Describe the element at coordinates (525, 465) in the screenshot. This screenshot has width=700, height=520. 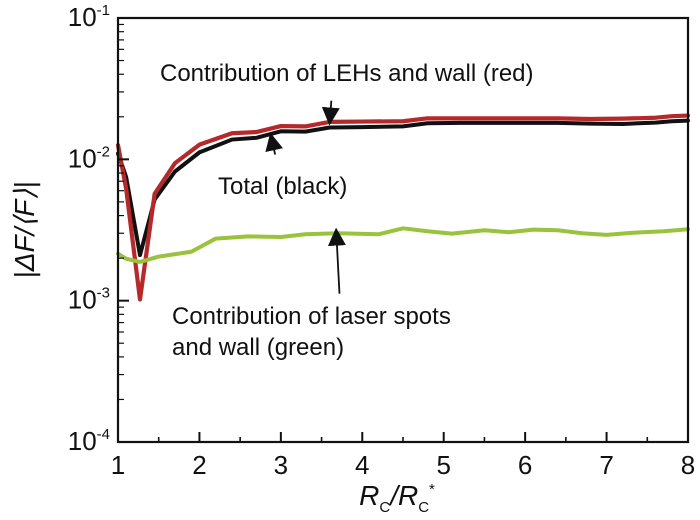
I see `x-tick-label: 6` at that location.